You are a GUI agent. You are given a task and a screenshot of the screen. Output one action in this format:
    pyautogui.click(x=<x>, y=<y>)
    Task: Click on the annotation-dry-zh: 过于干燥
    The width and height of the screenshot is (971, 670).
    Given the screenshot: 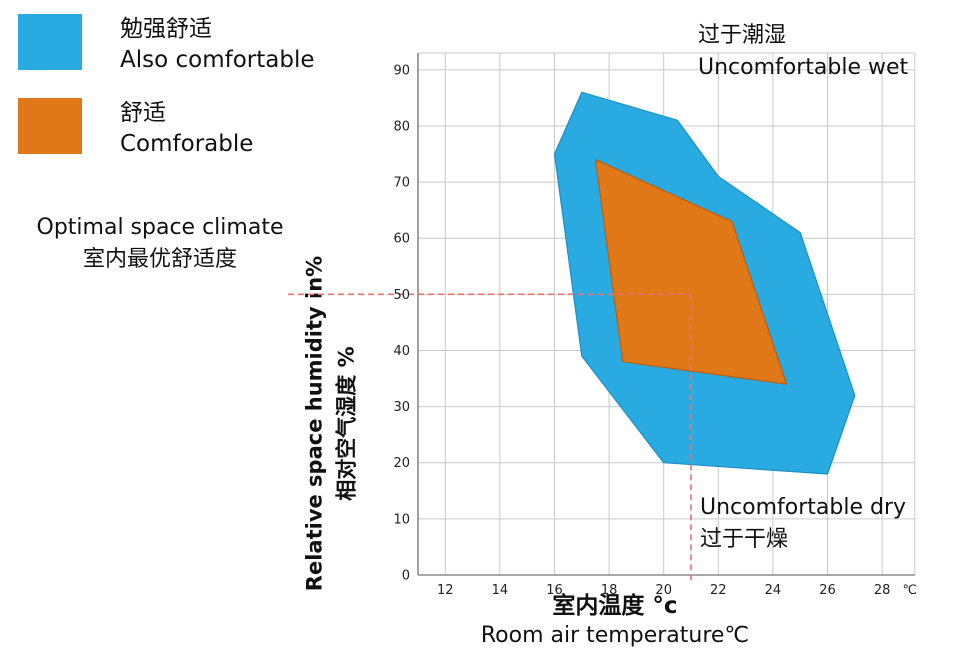 What is the action you would take?
    pyautogui.click(x=744, y=539)
    